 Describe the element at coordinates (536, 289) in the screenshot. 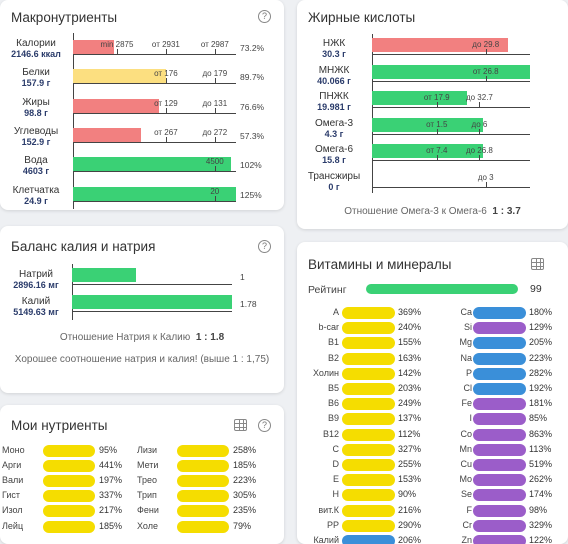

I see `rating-value: 99` at that location.